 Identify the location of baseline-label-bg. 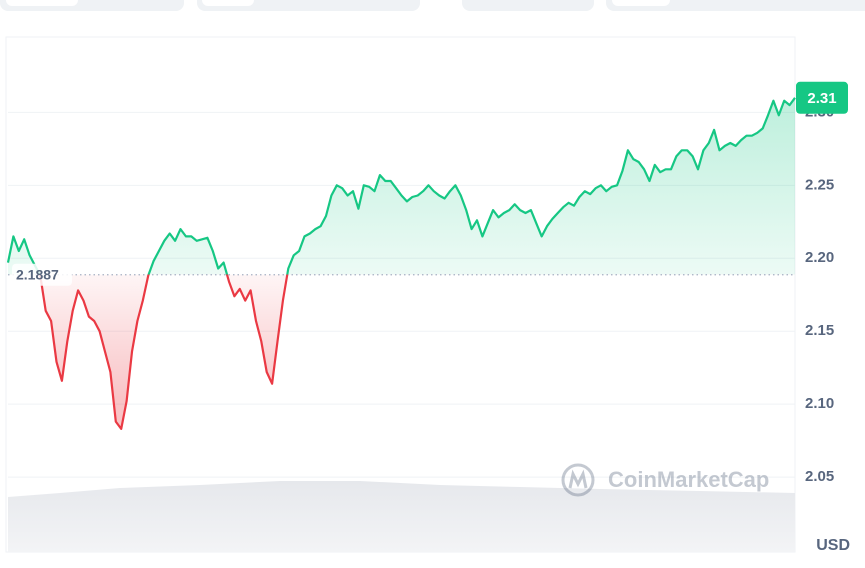
(42, 274).